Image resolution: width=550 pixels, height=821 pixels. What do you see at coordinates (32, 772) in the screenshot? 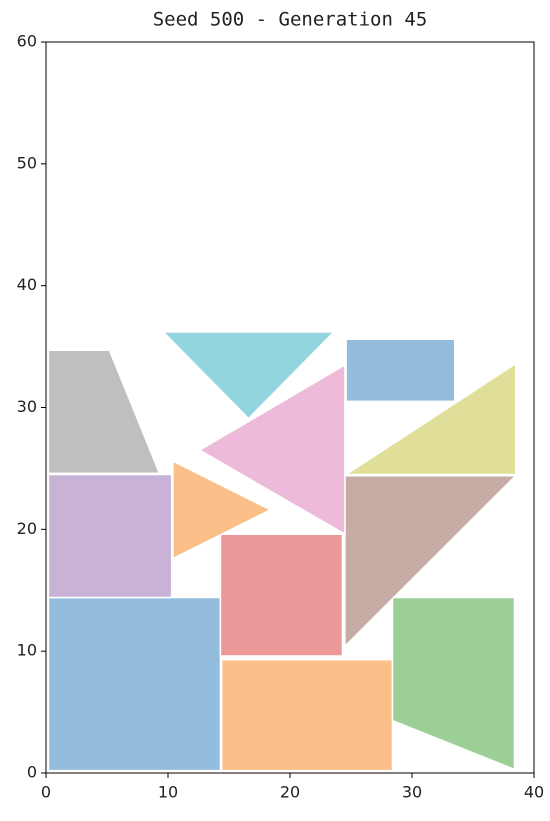
I see `y-tick-label: 0` at bounding box center [32, 772].